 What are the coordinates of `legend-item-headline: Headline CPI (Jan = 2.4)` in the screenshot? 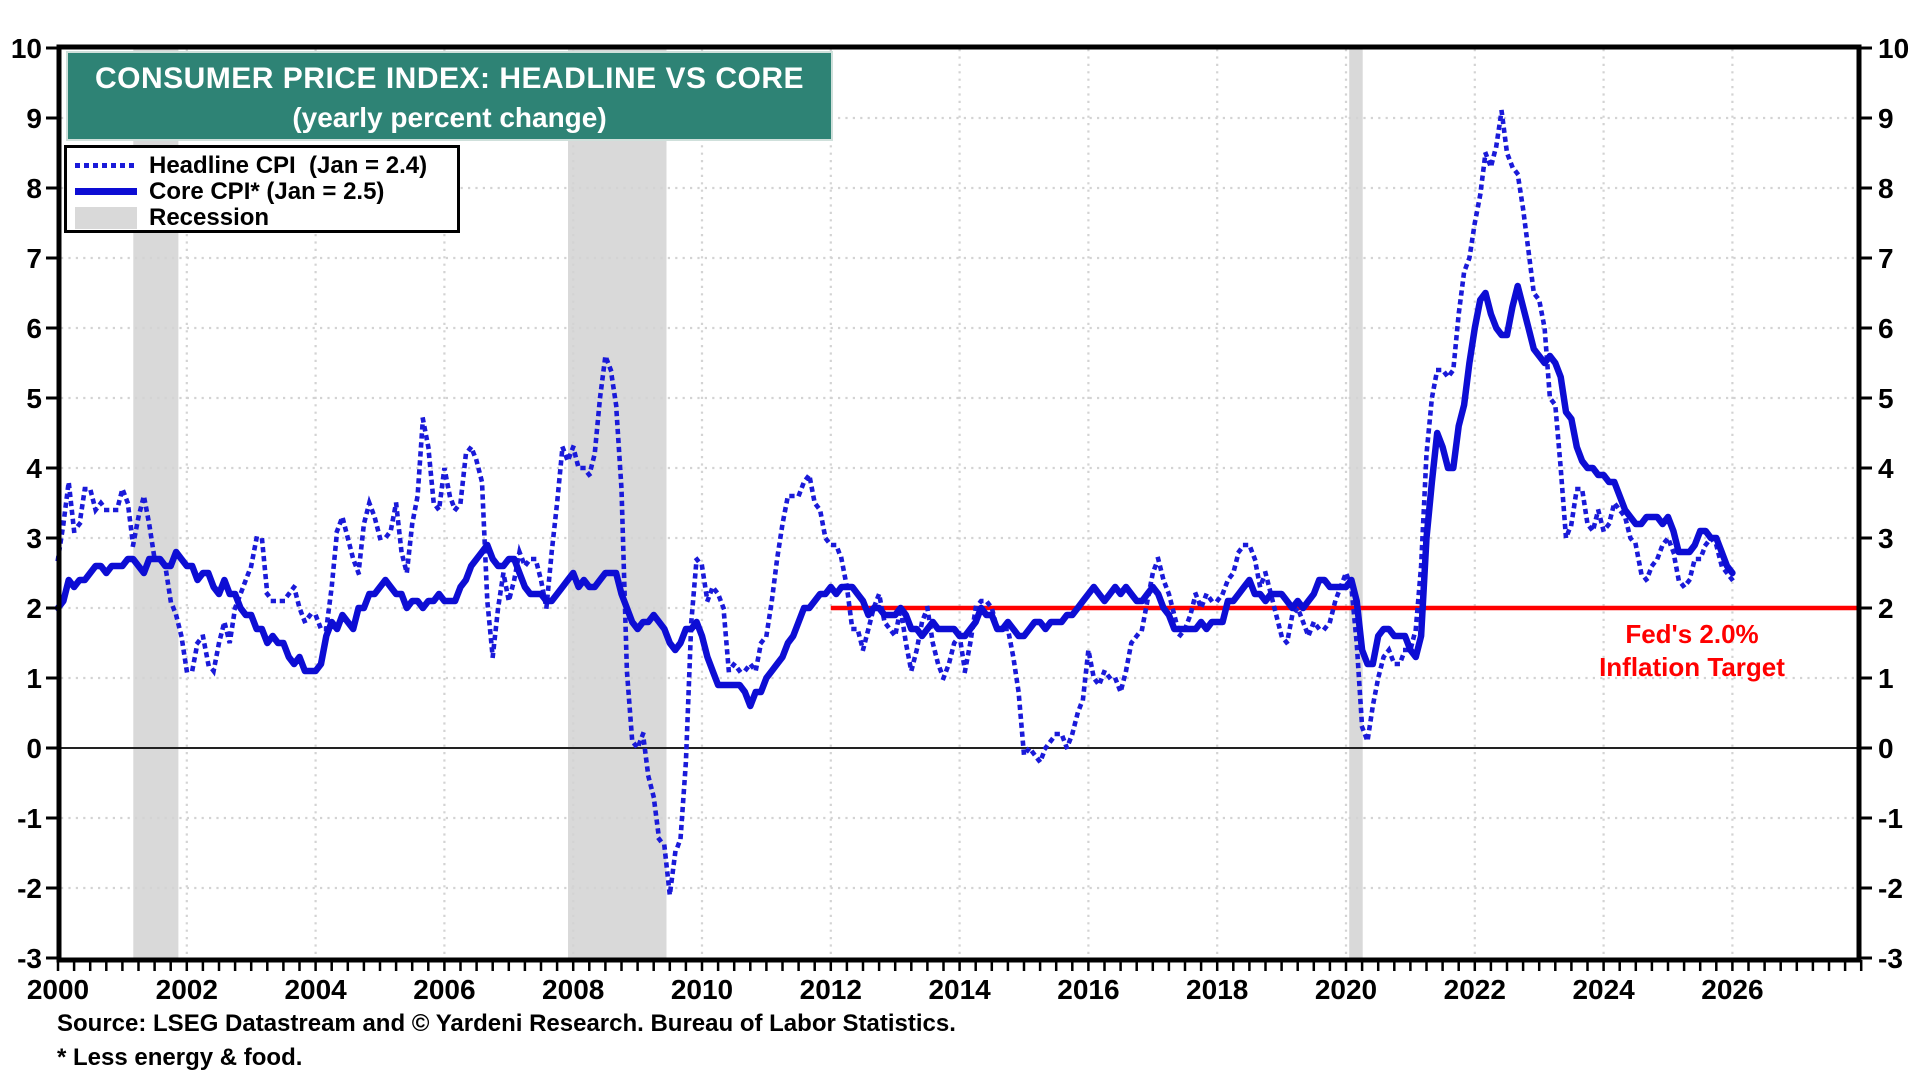 It's located at (266, 165).